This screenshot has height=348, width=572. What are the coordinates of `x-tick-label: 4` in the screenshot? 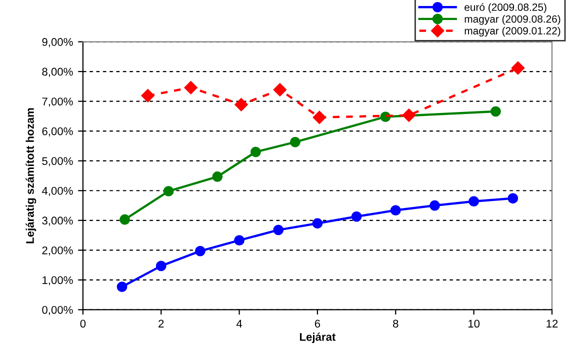 It's located at (239, 324).